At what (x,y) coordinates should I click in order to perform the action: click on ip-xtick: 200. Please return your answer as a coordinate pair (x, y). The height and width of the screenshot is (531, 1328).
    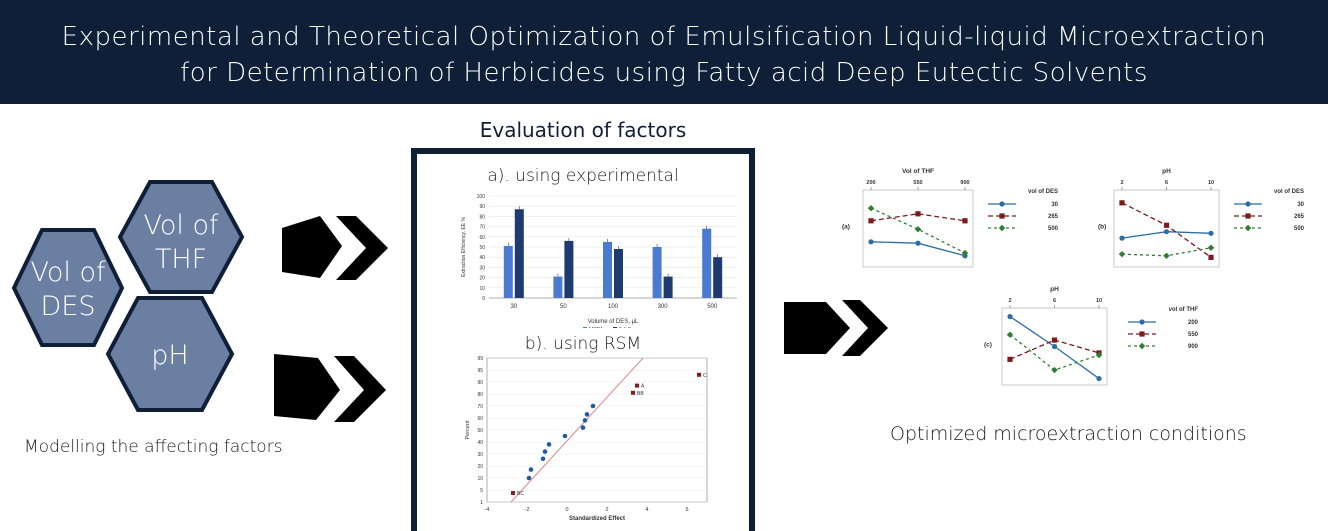
    Looking at the image, I should click on (870, 183).